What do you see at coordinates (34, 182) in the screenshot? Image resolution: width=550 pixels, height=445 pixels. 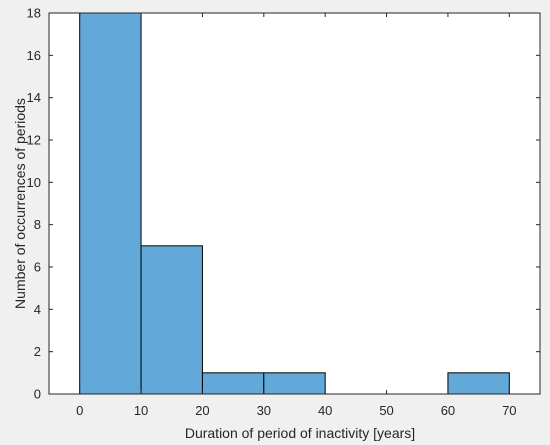 I see `y-tick-label: 10` at bounding box center [34, 182].